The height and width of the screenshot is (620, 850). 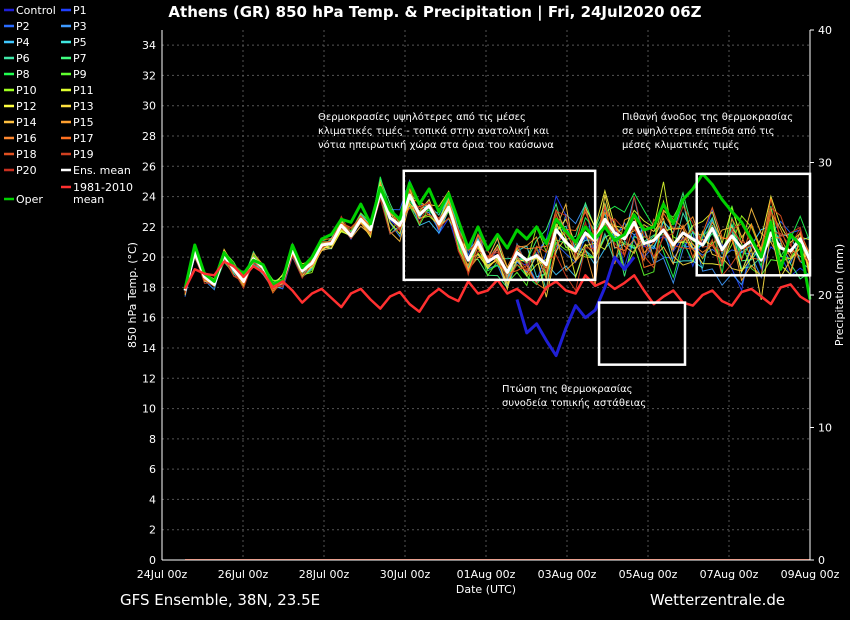 What do you see at coordinates (23, 42) in the screenshot?
I see `legend-entry: P4` at bounding box center [23, 42].